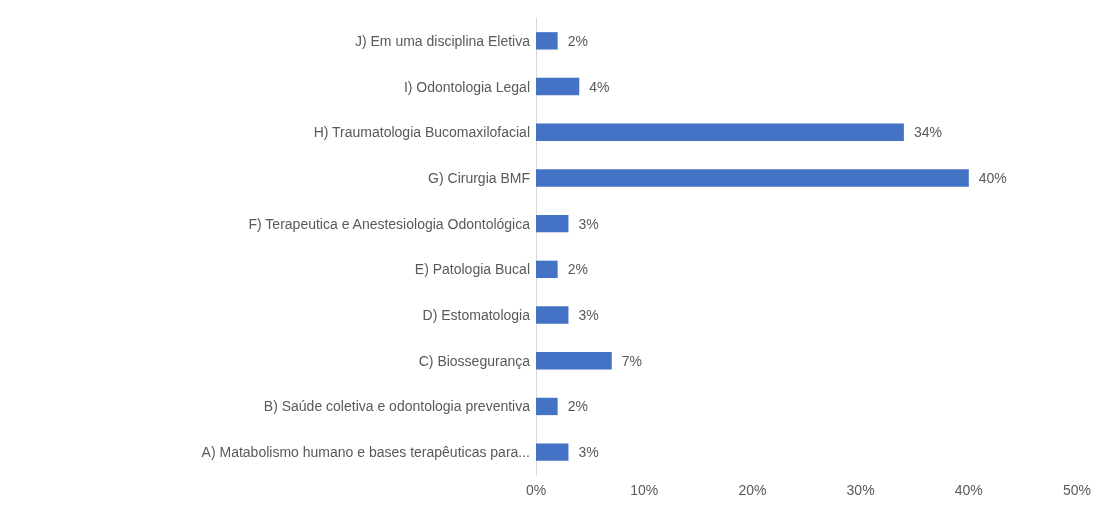 This screenshot has height=523, width=1113. What do you see at coordinates (472, 269) in the screenshot?
I see `y-tick-label: E) Patologia Bucal` at bounding box center [472, 269].